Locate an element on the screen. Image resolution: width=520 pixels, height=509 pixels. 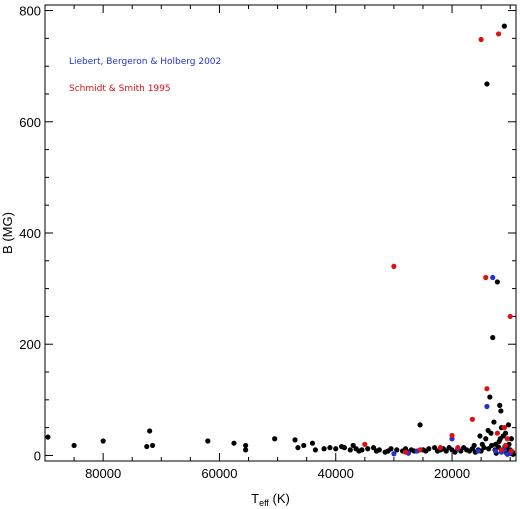
x-tick-label: 20000 is located at coordinates (452, 473).